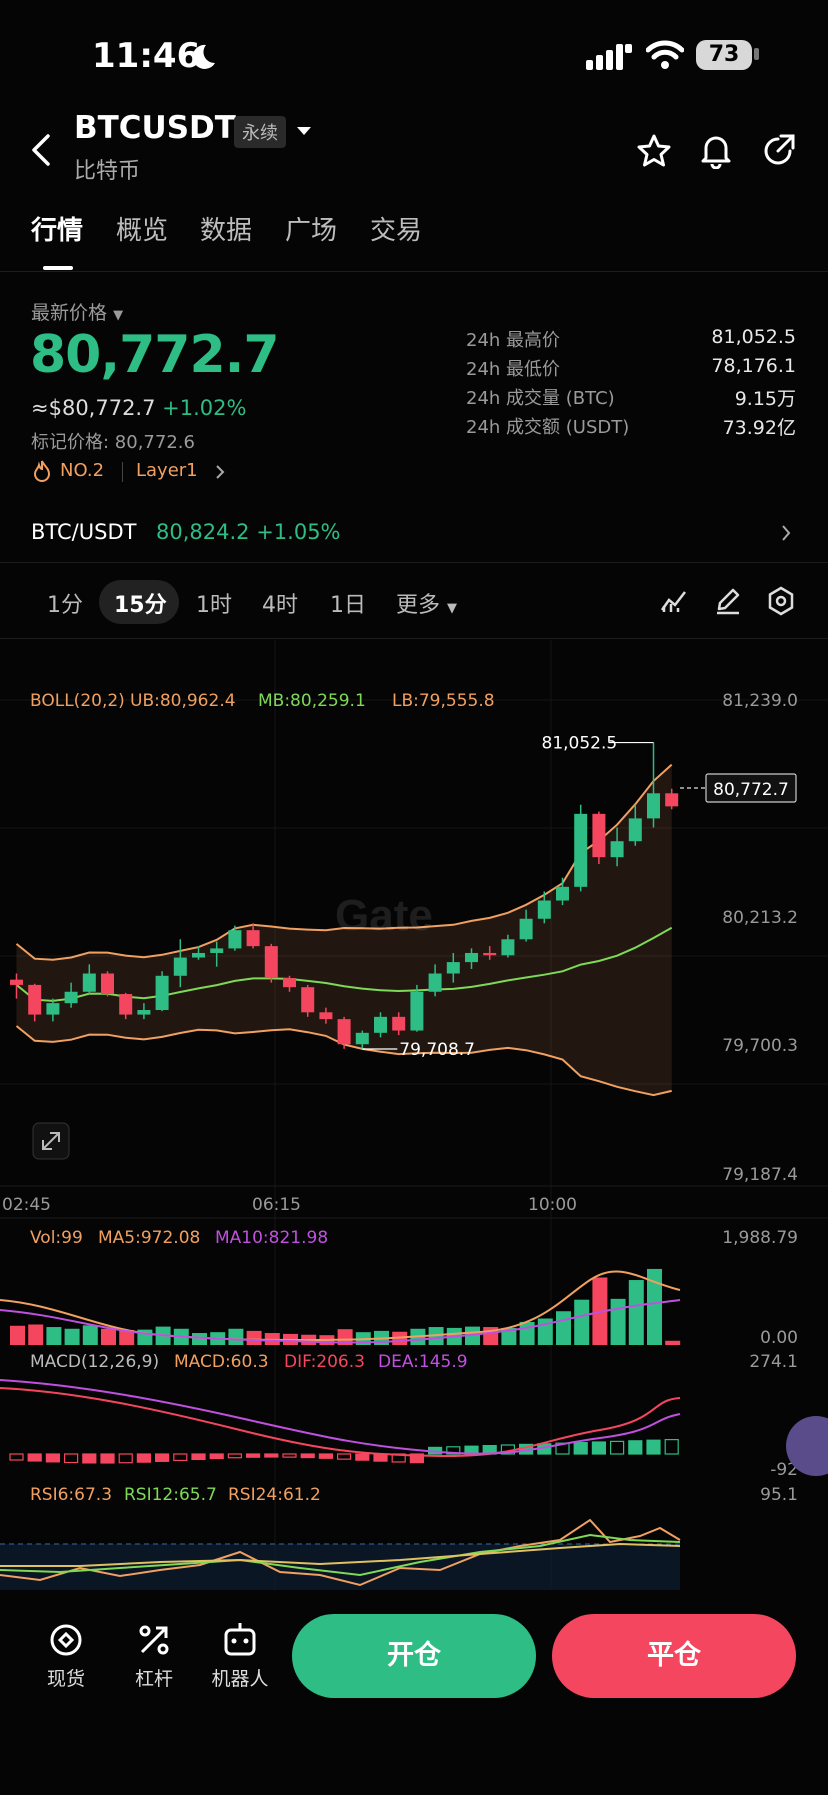 The width and height of the screenshot is (828, 1795). I want to click on rsi-band-fill, so click(340, 1567).